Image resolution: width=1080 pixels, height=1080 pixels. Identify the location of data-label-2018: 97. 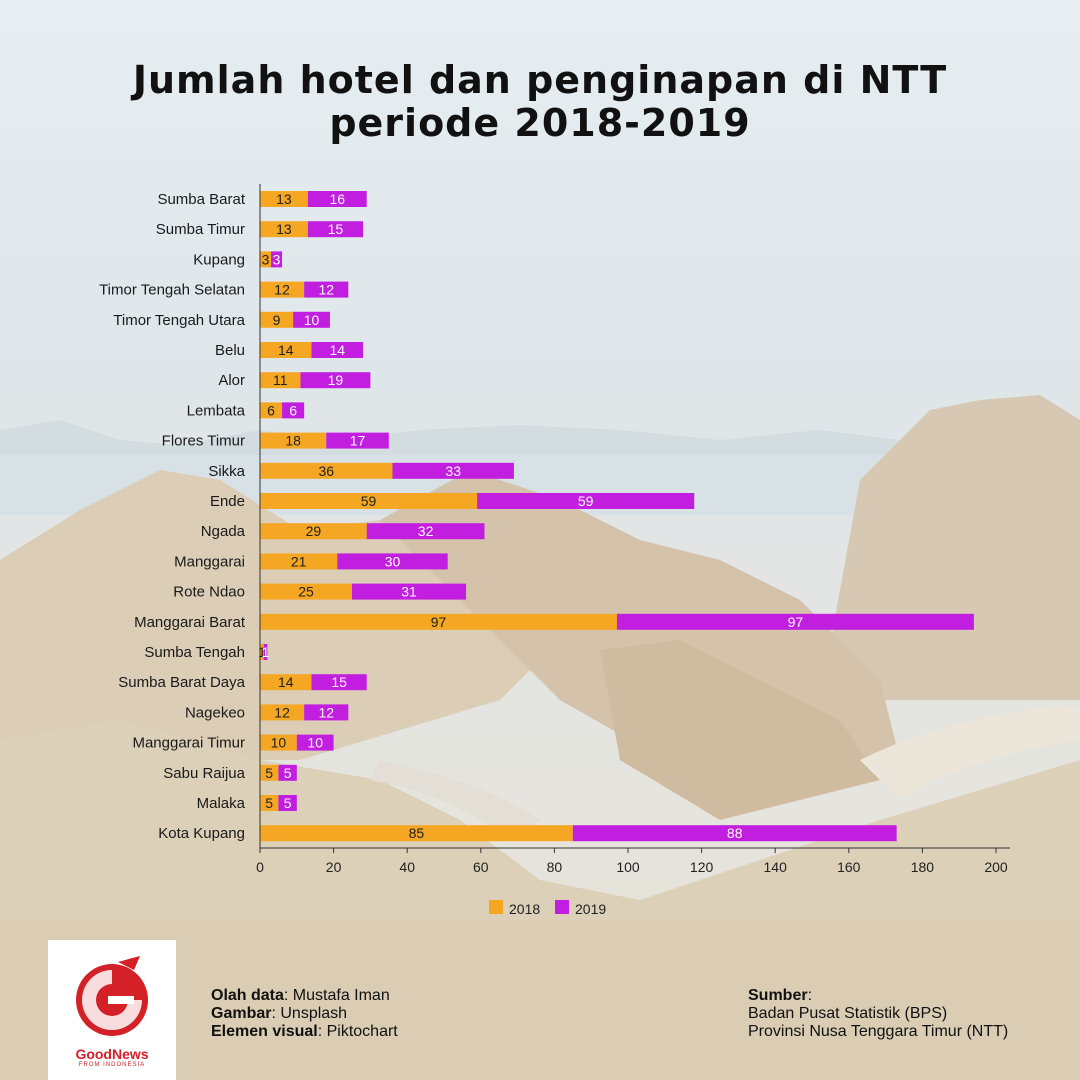
(439, 622).